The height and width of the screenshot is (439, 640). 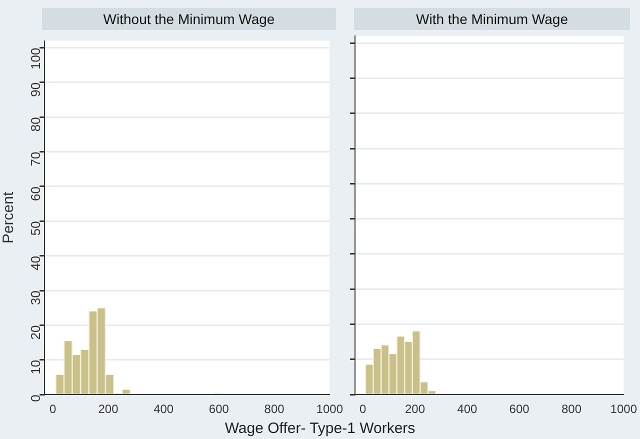 What do you see at coordinates (36, 298) in the screenshot?
I see `y-tick-label: 30` at bounding box center [36, 298].